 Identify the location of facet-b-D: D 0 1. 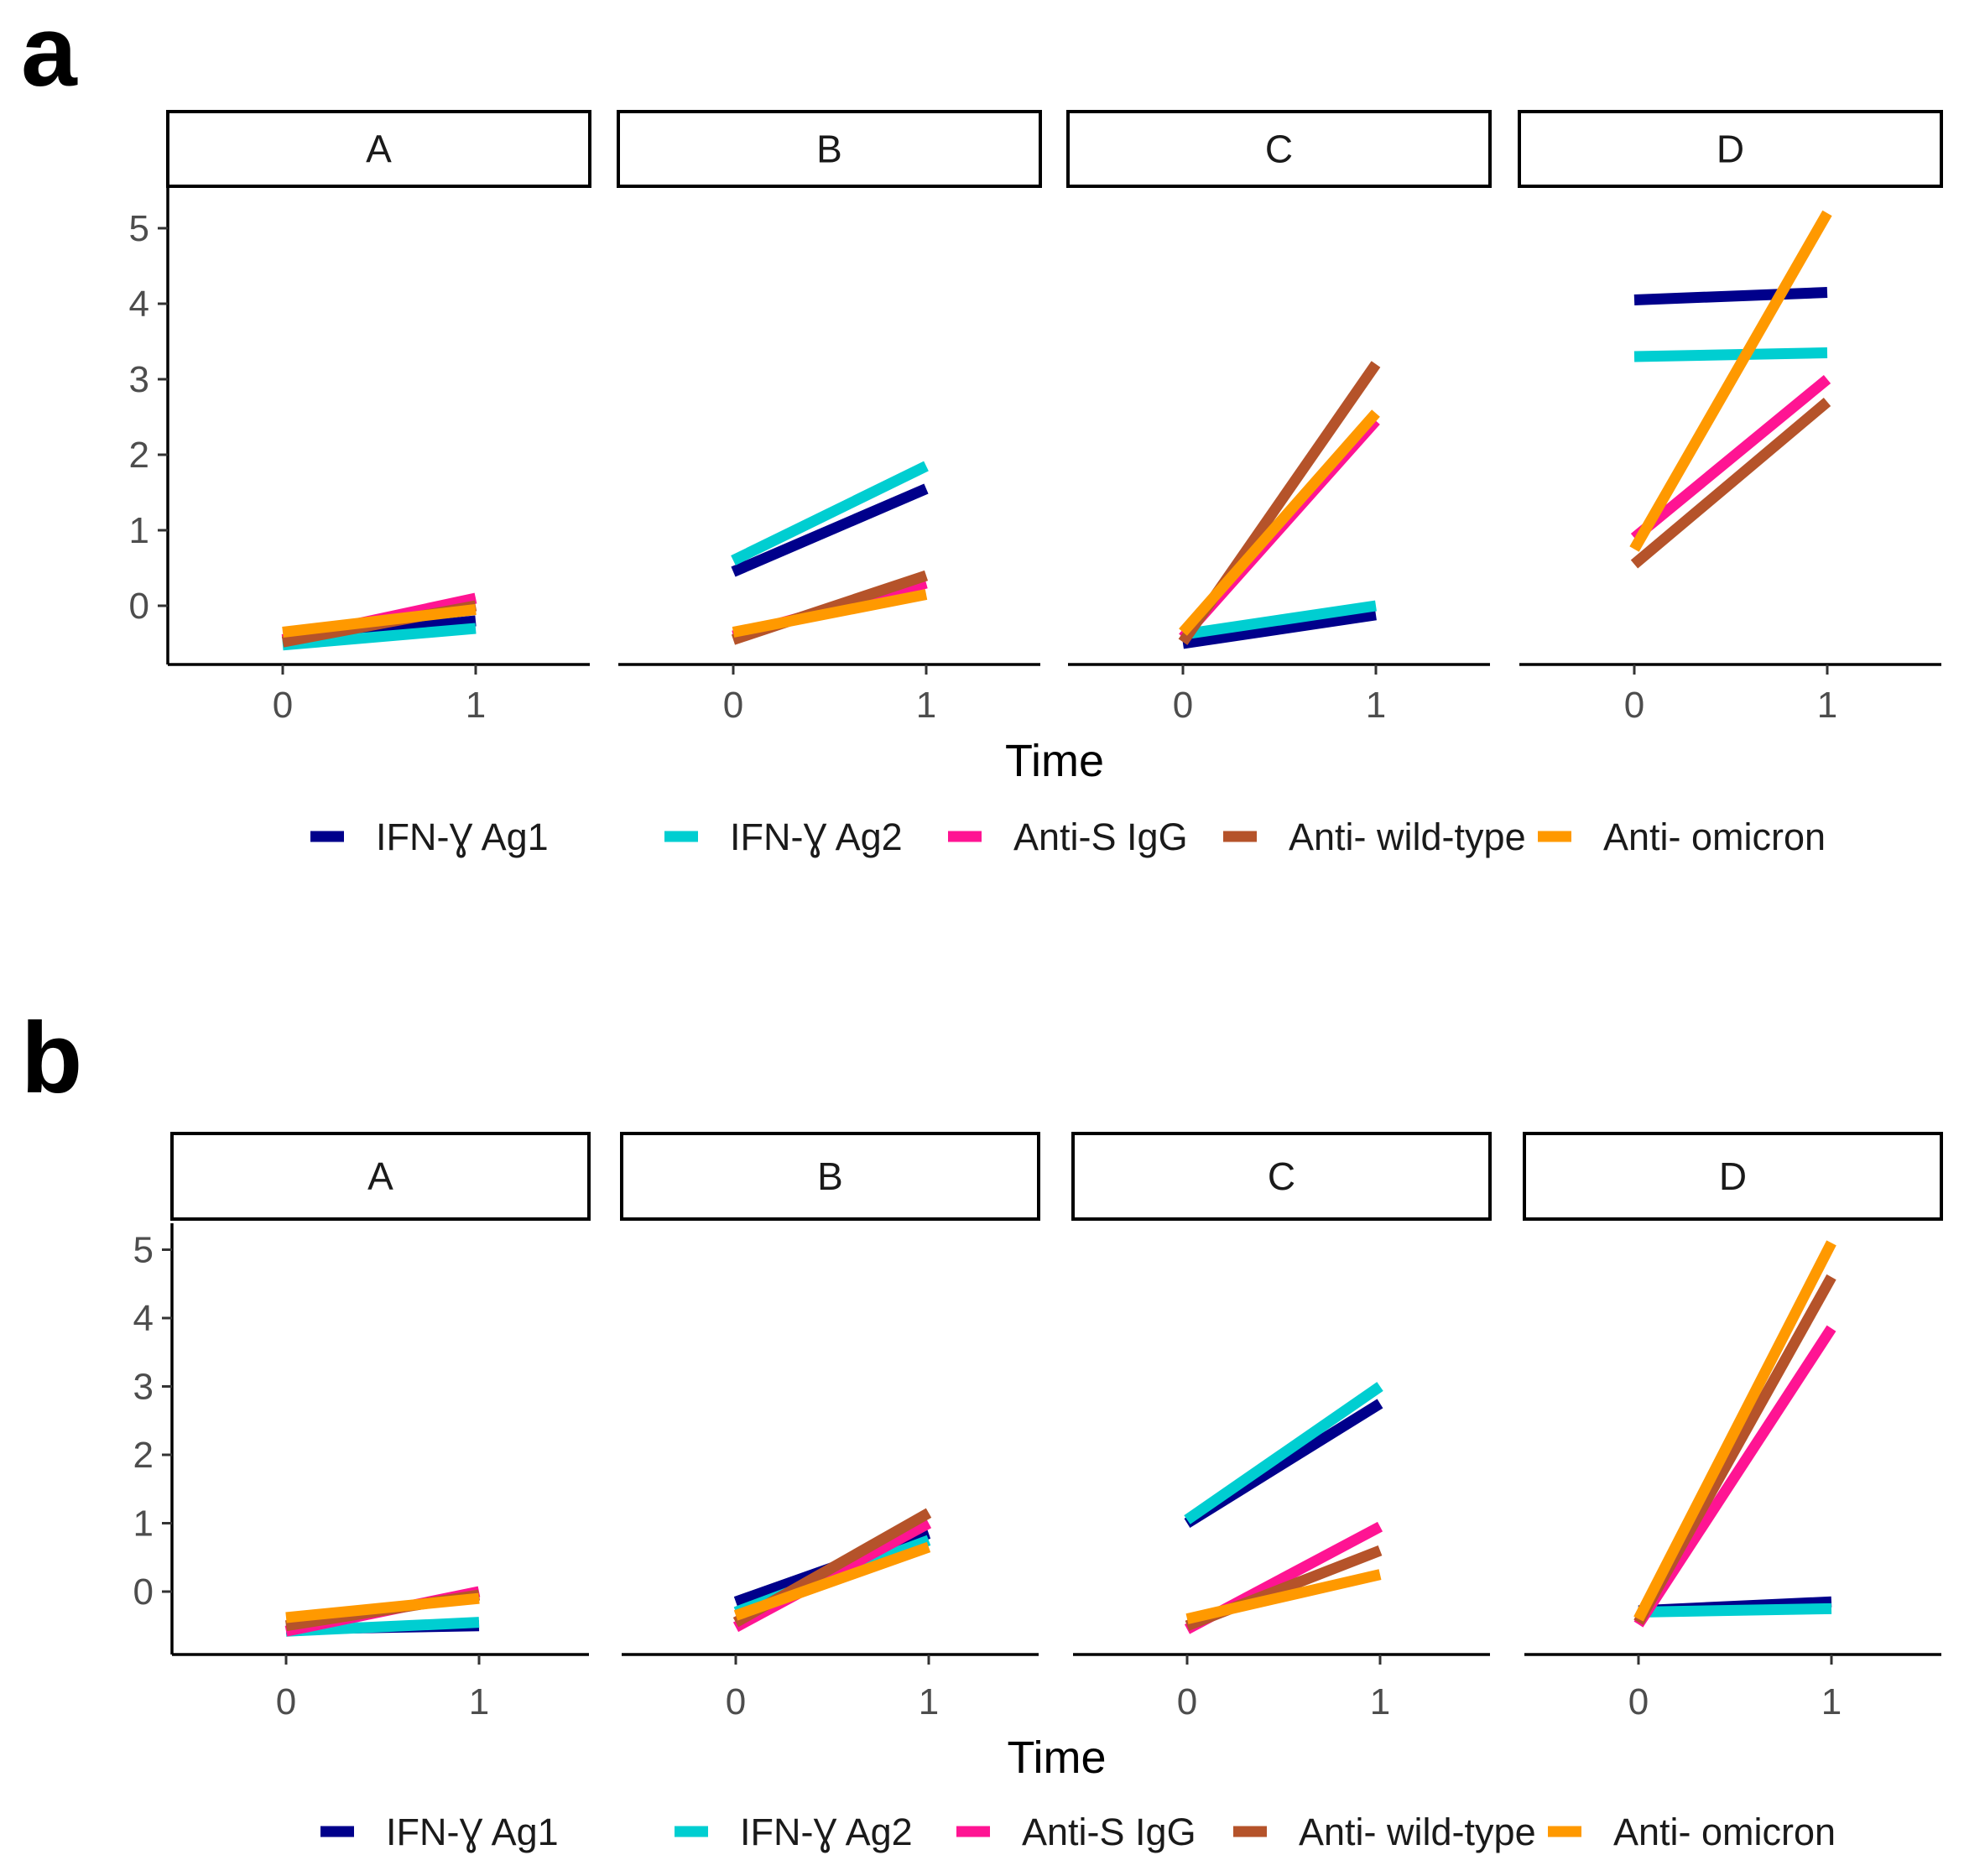
(1733, 1427).